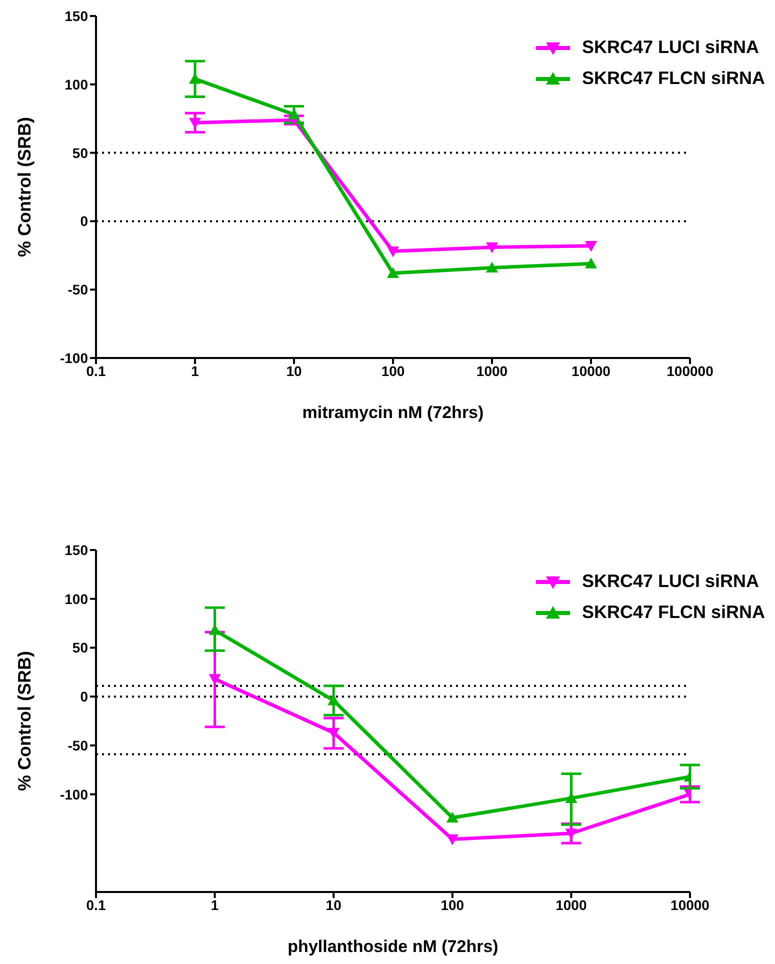  I want to click on x-axis-title: phyllanthoside nM (72hrs), so click(393, 946).